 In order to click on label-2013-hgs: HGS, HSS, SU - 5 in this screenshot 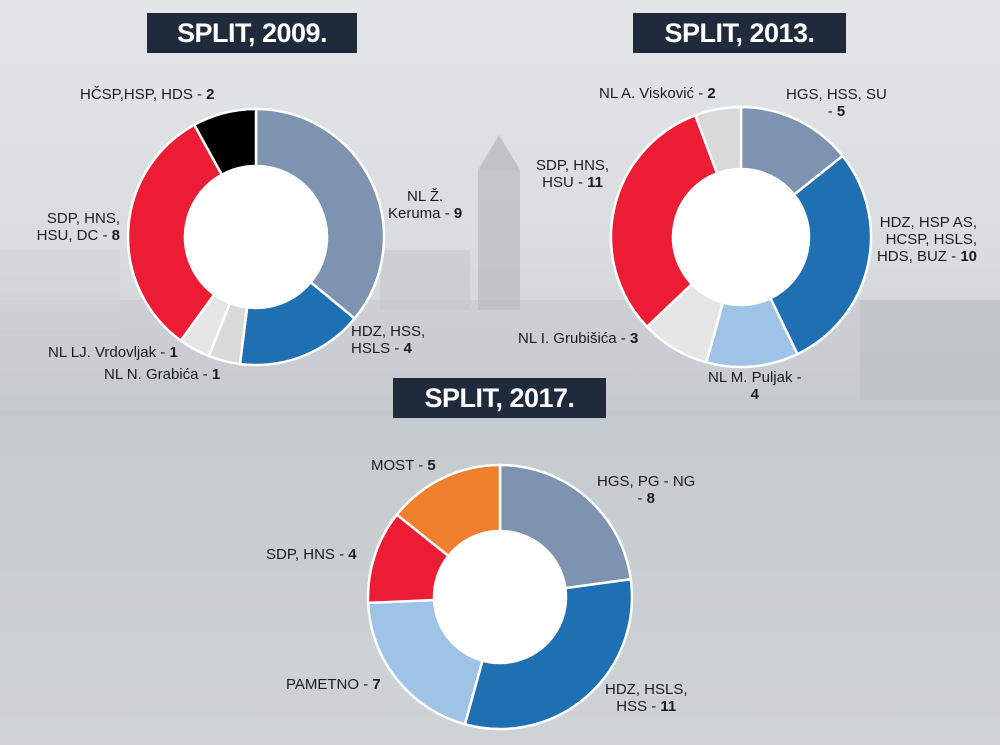, I will do `click(836, 103)`.